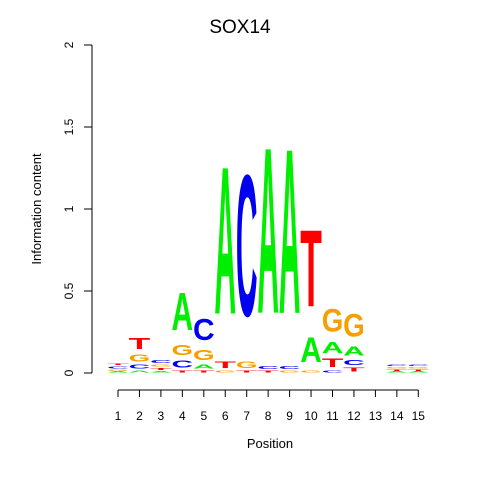 This screenshot has width=480, height=485. Describe the element at coordinates (268, 416) in the screenshot. I see `x-tick-label: 8` at that location.